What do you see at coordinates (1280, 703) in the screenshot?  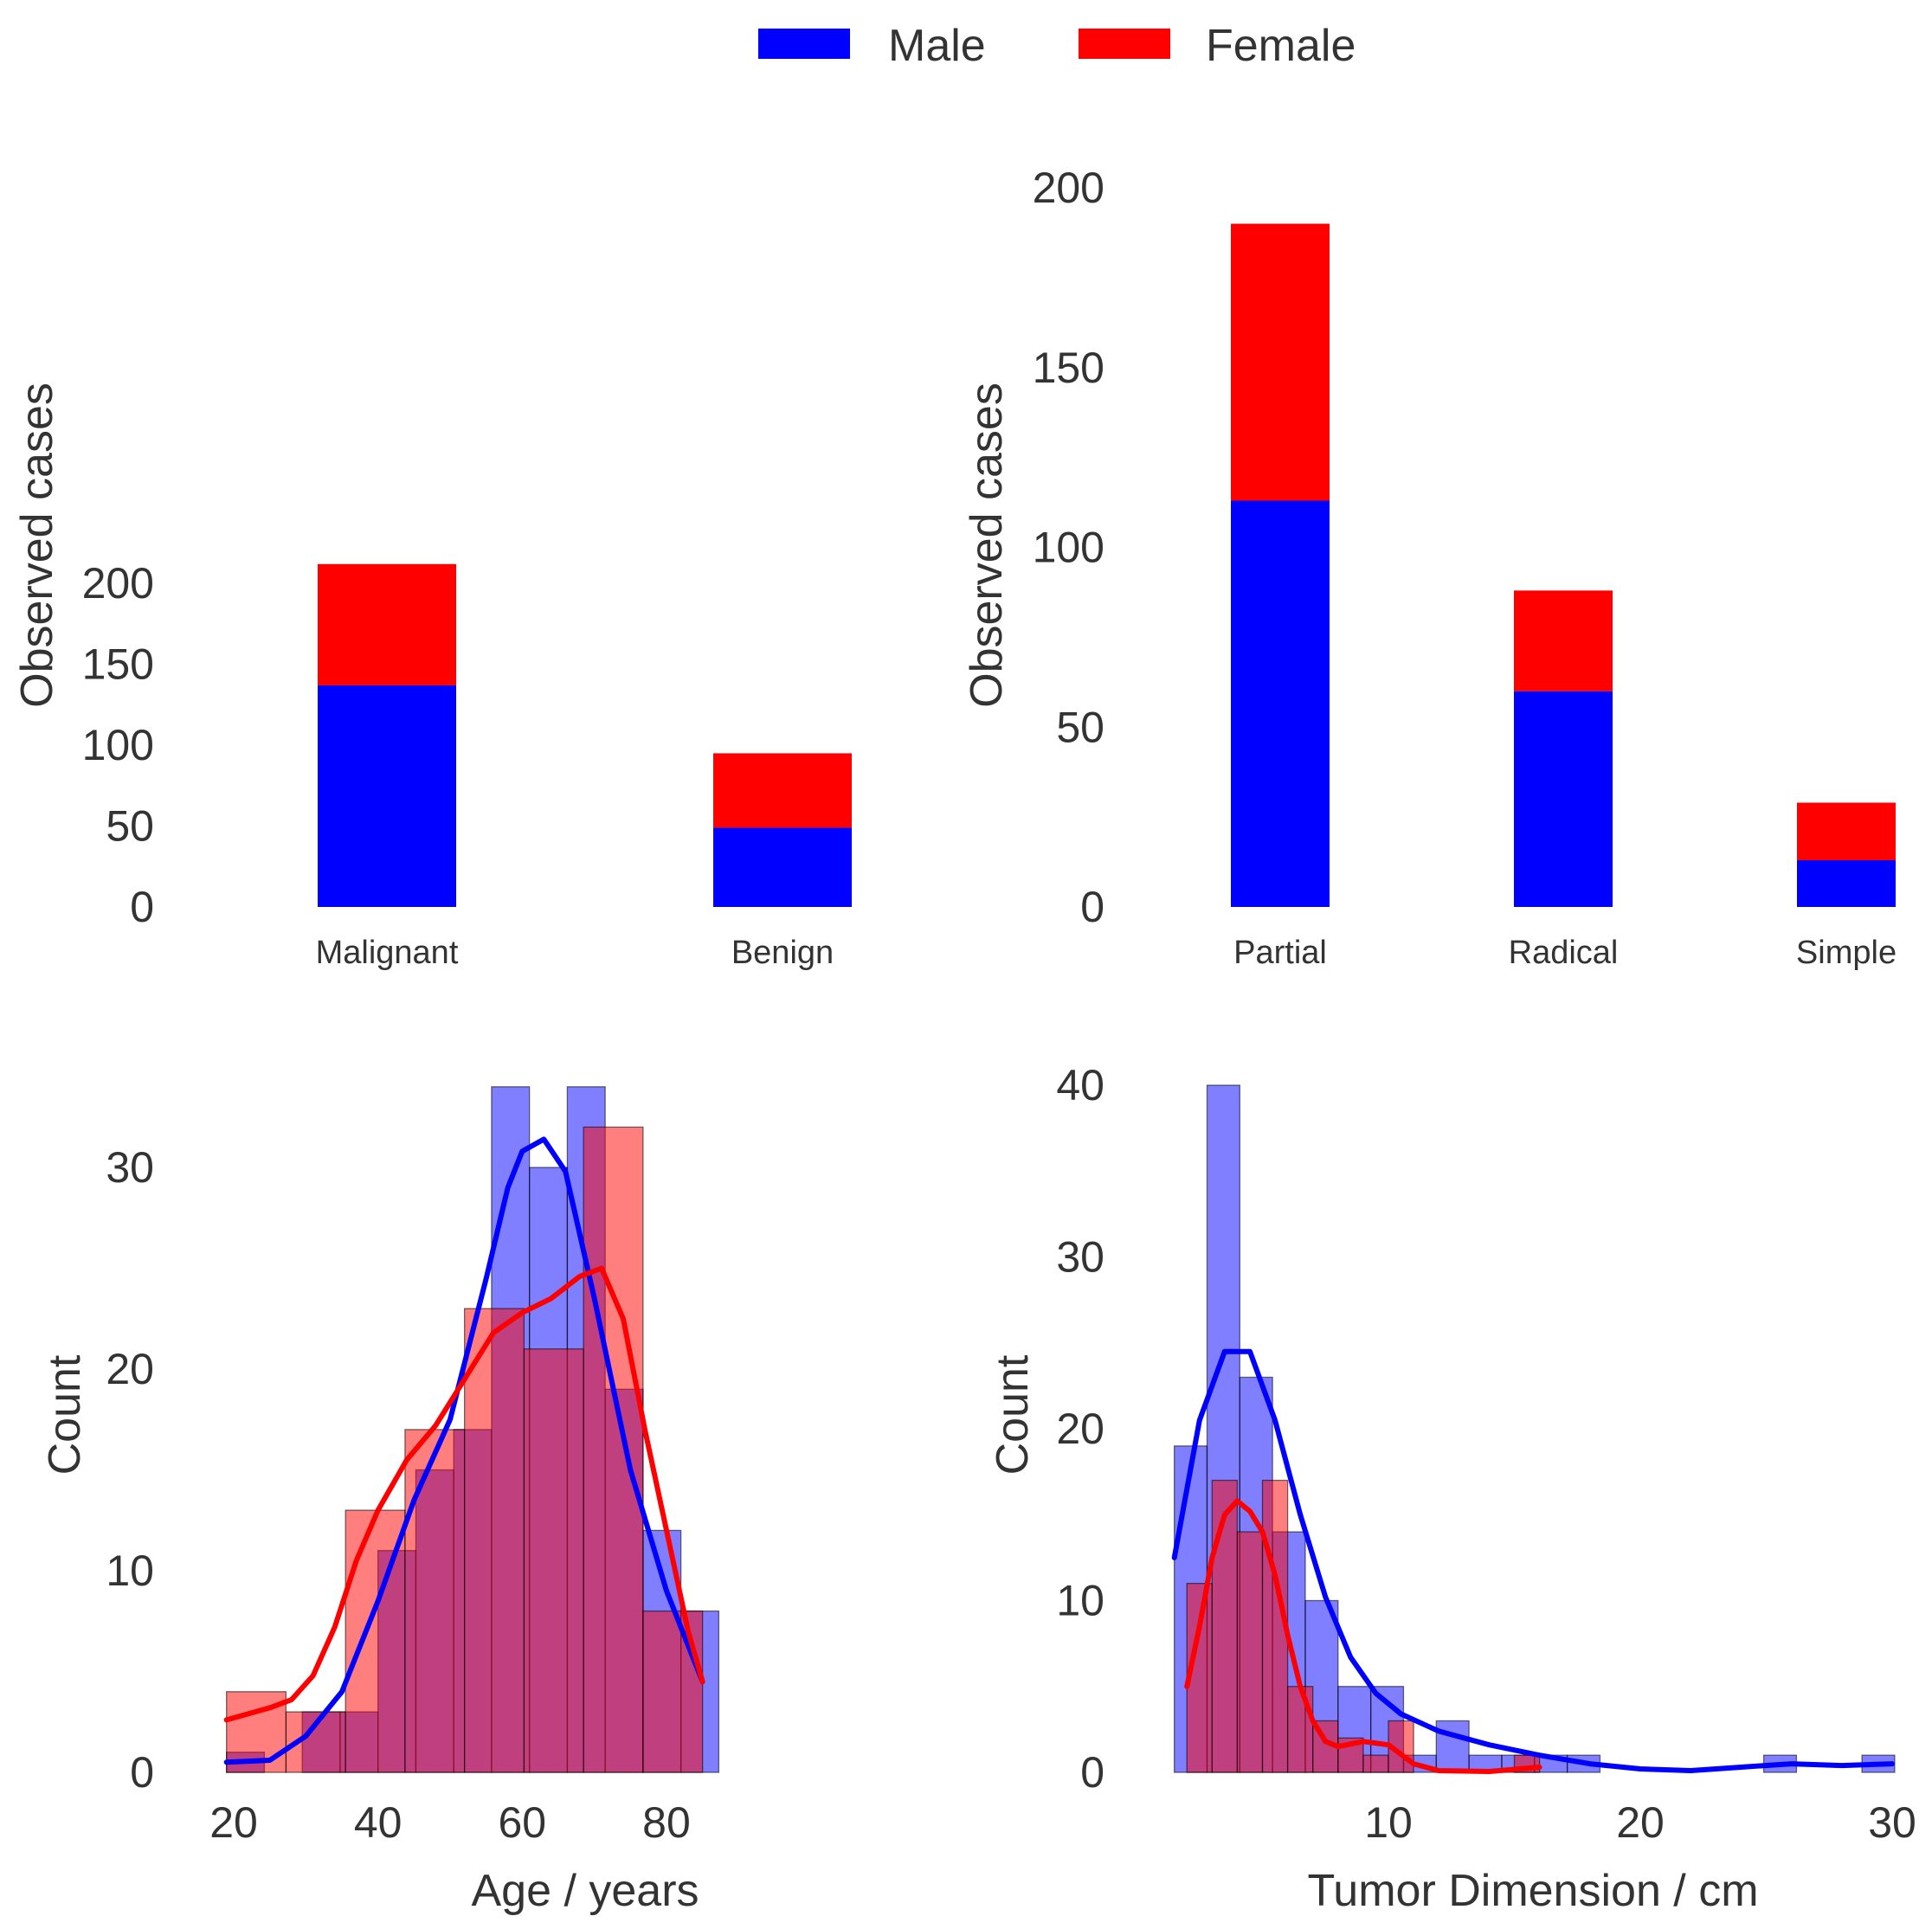 I see `surgery-bar-partial-male` at bounding box center [1280, 703].